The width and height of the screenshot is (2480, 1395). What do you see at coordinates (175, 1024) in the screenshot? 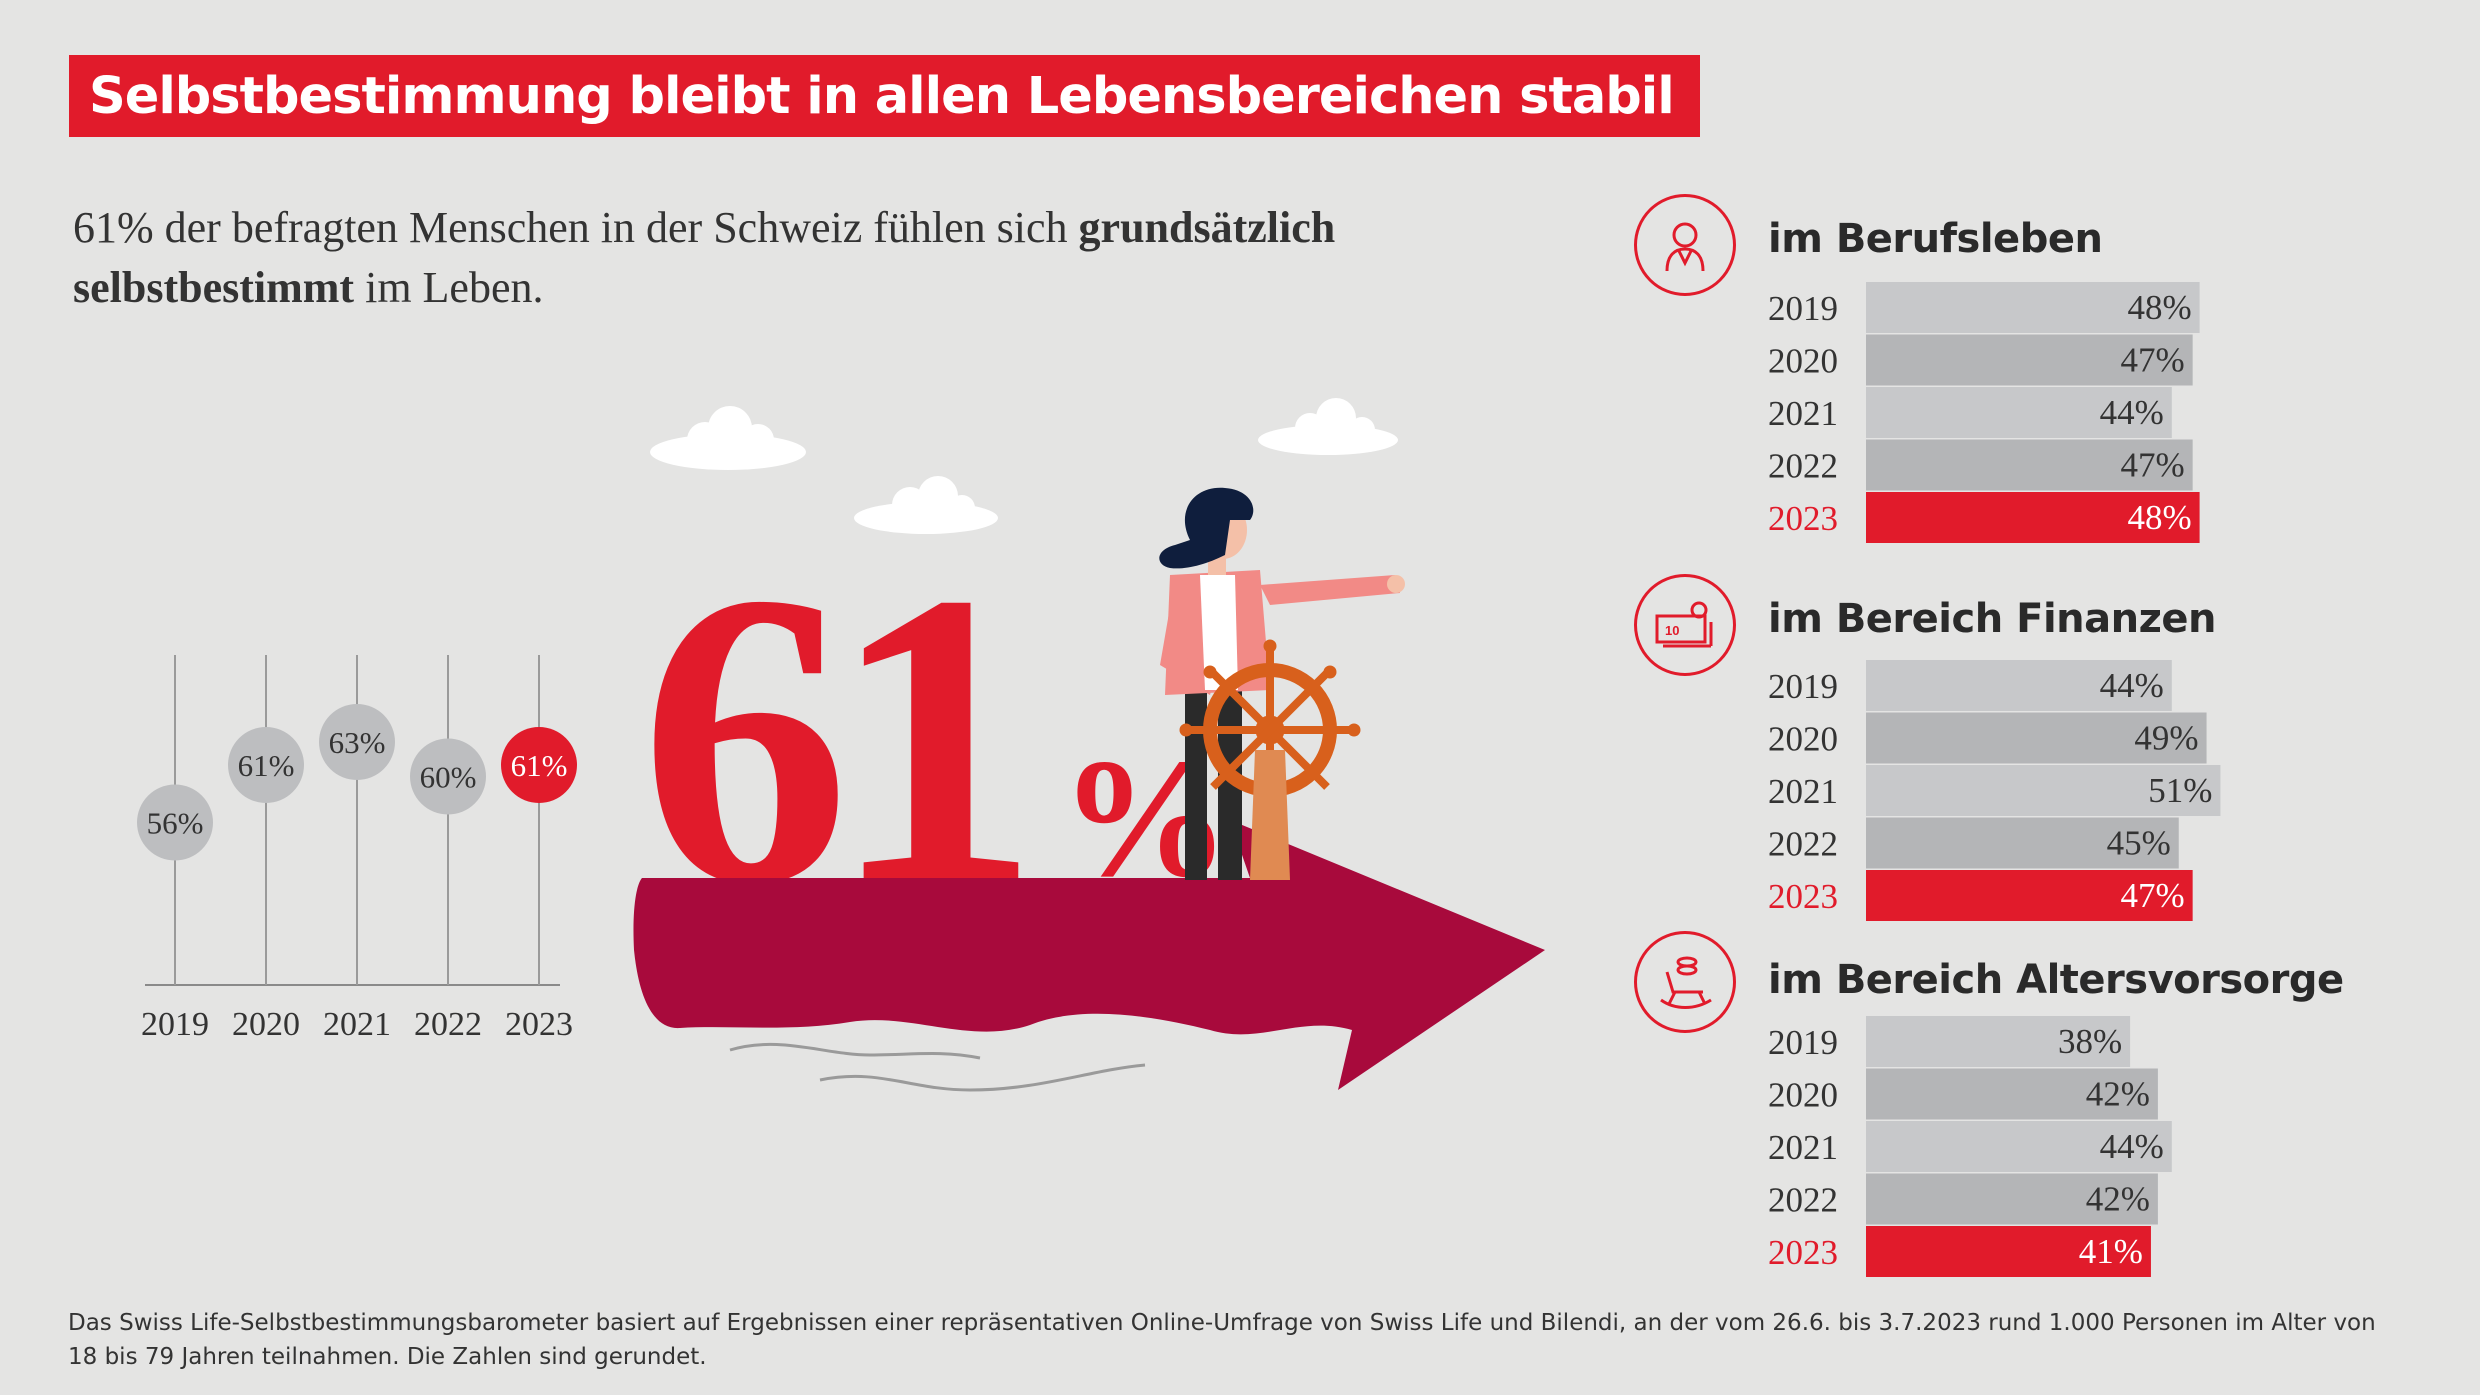
I see `lollipop-year-label: 2019` at bounding box center [175, 1024].